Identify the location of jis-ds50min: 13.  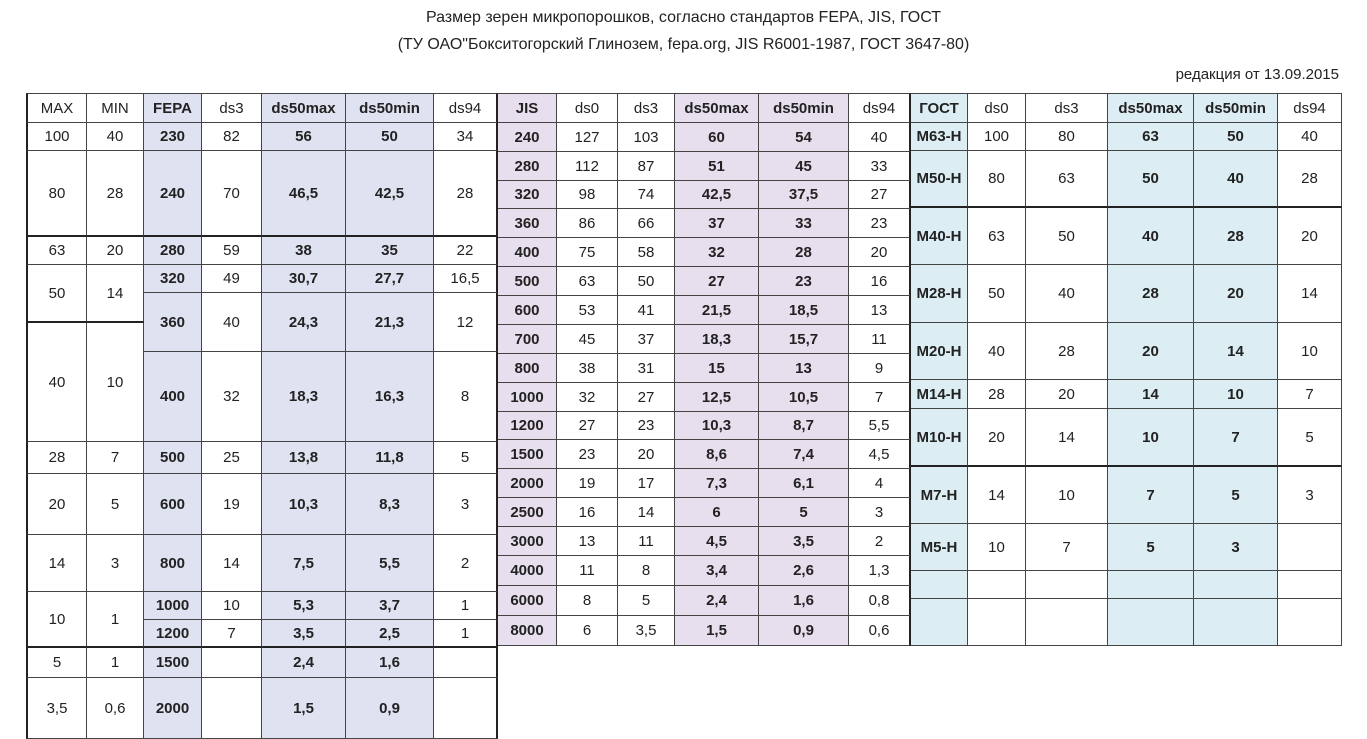
(804, 368).